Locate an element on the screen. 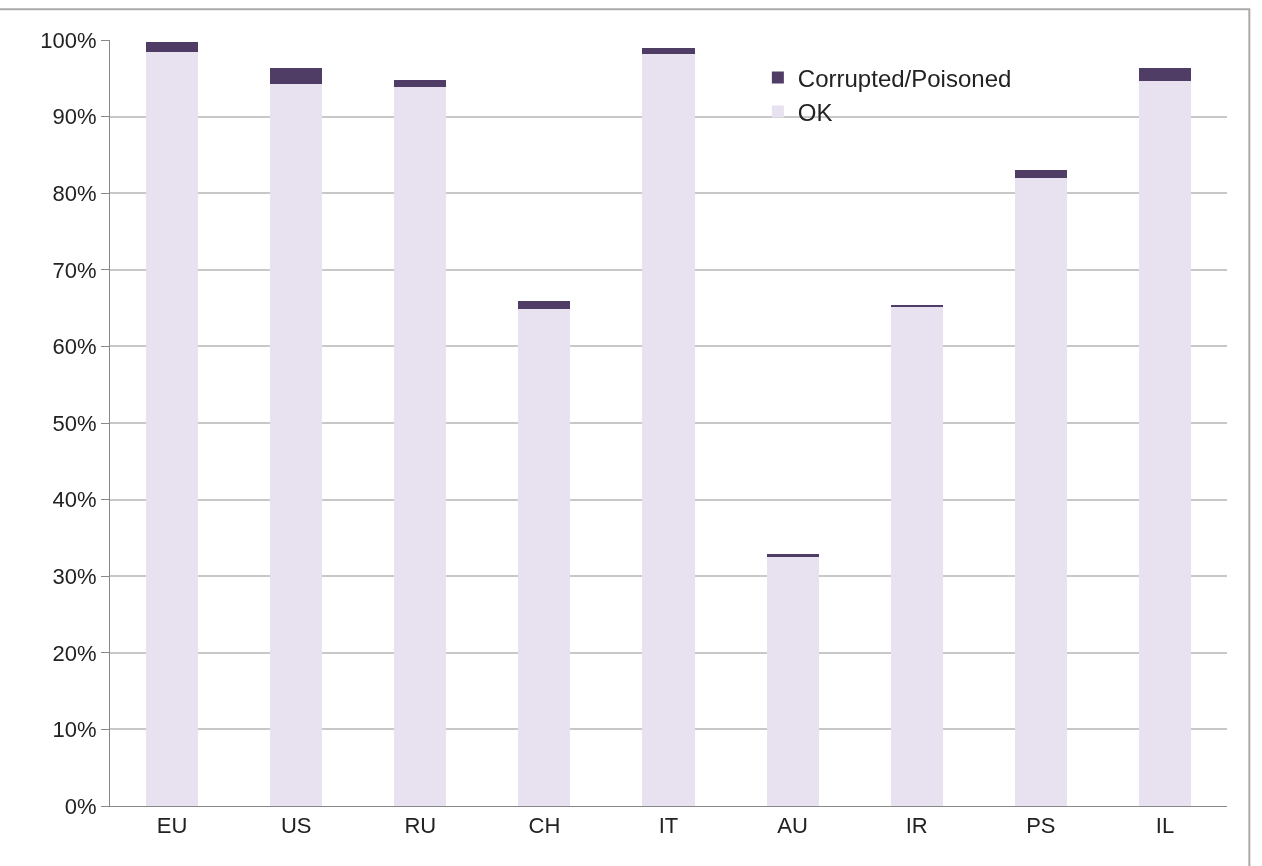 The height and width of the screenshot is (866, 1262). y-tick-label: 80% is located at coordinates (74, 193).